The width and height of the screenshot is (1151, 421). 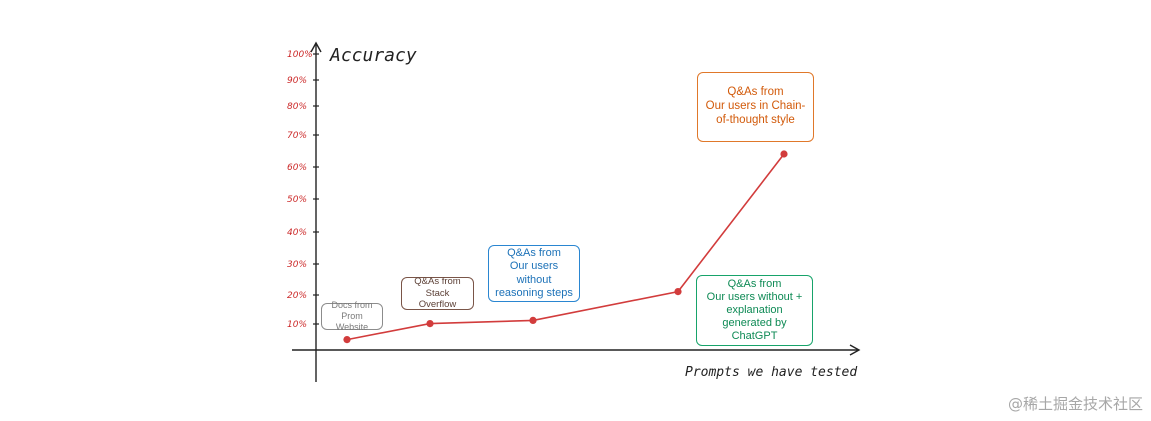 I want to click on x-axis-arrow, so click(x=855, y=350).